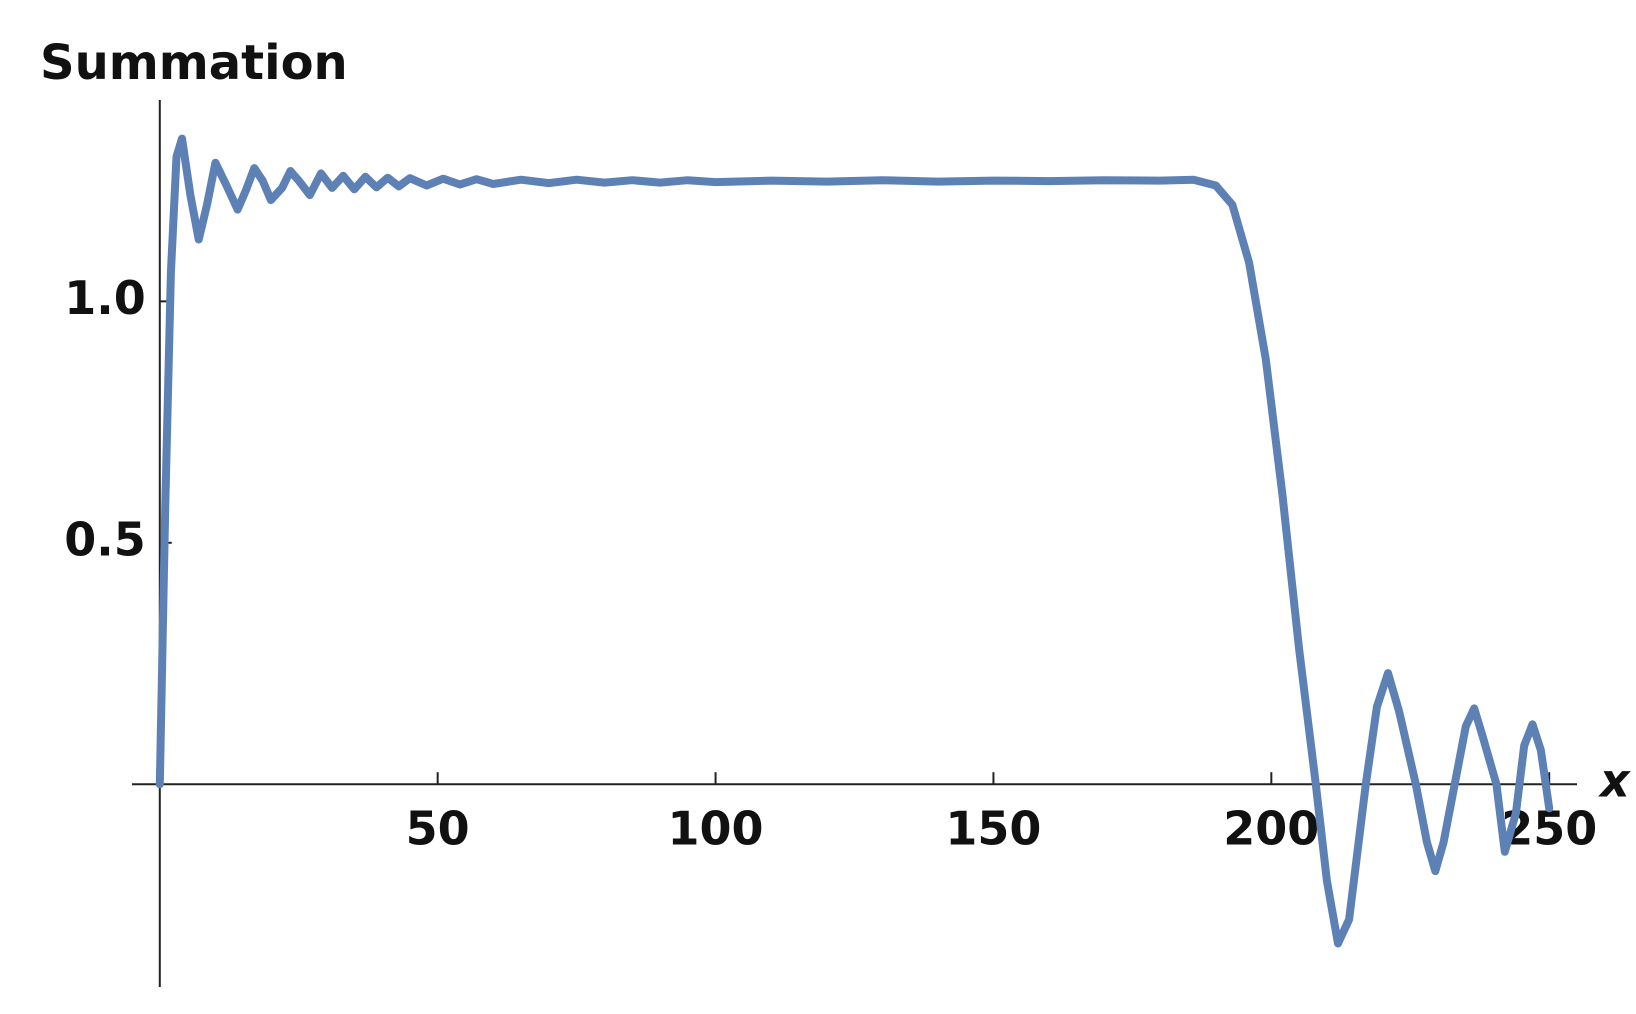 This screenshot has height=1014, width=1636. Describe the element at coordinates (1271, 829) in the screenshot. I see `x-tick-label: 200` at that location.